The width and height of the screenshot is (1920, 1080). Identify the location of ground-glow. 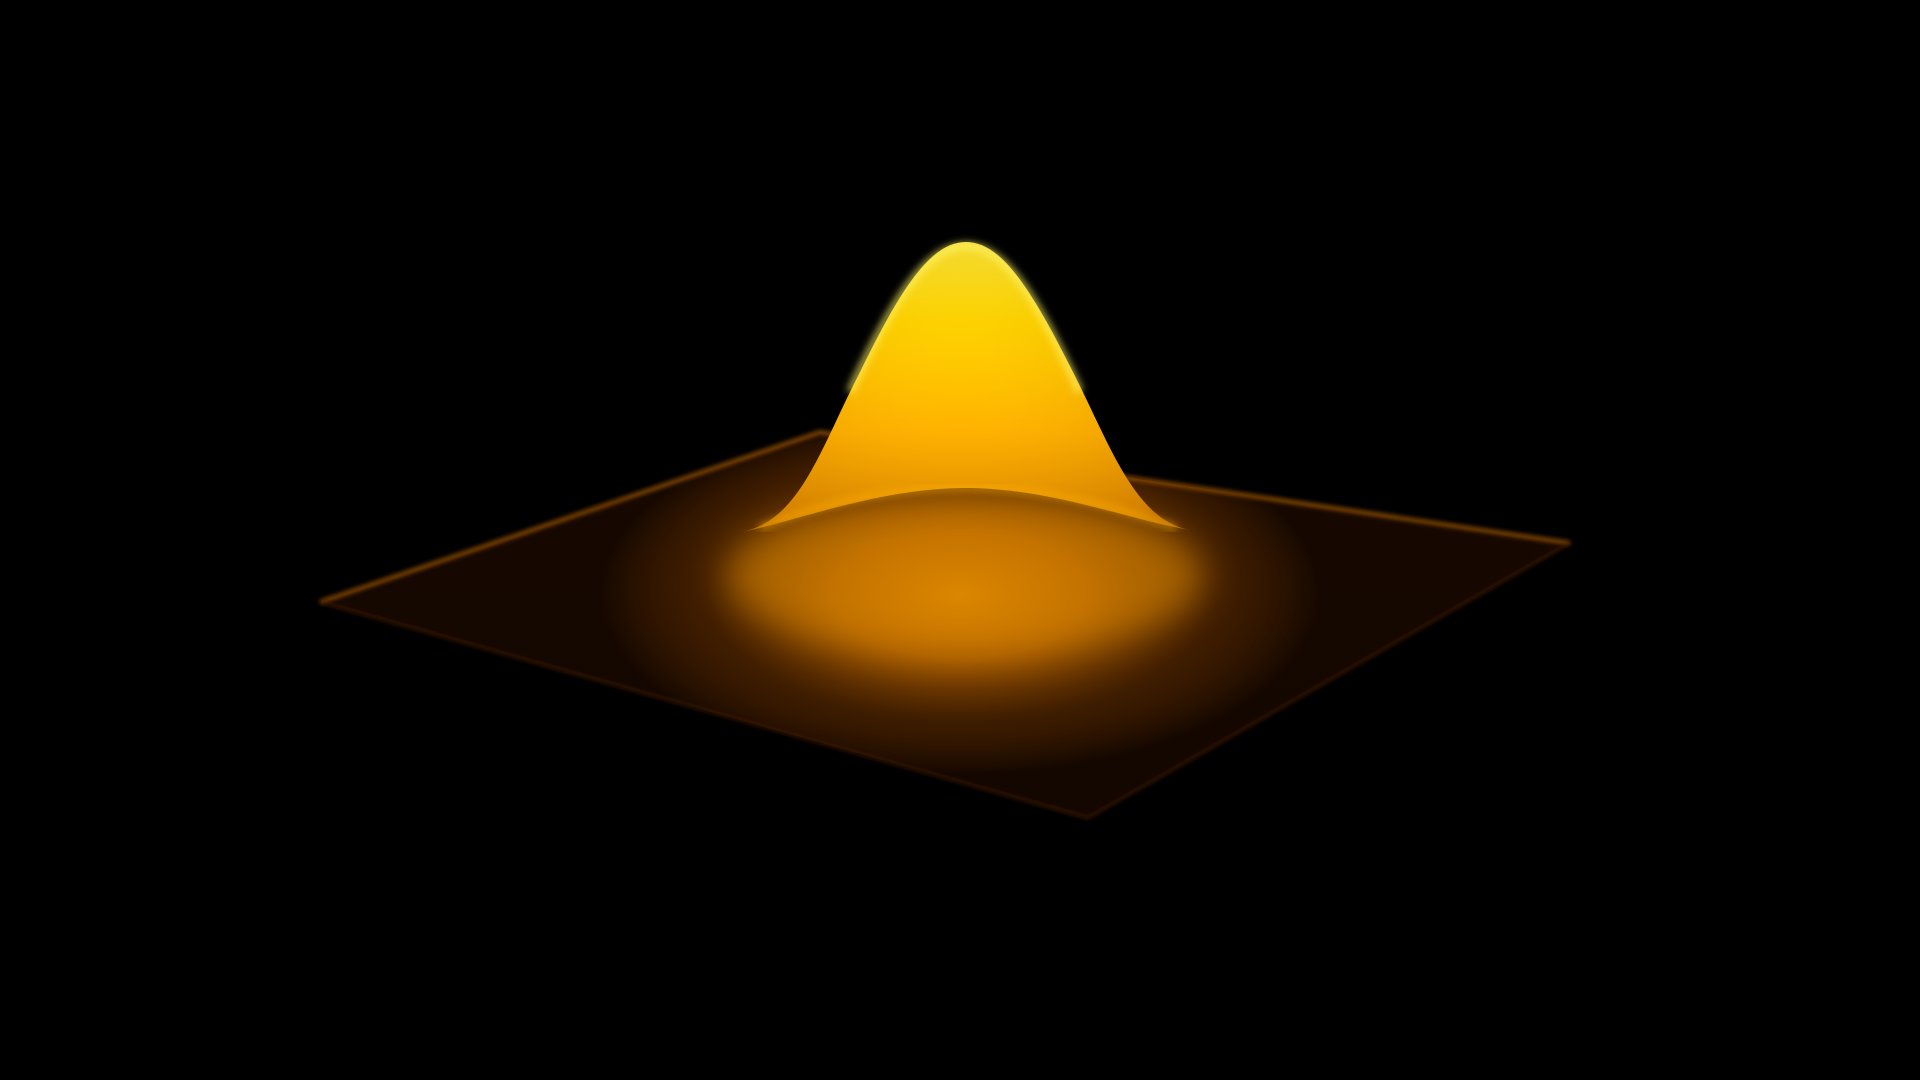
(965, 575).